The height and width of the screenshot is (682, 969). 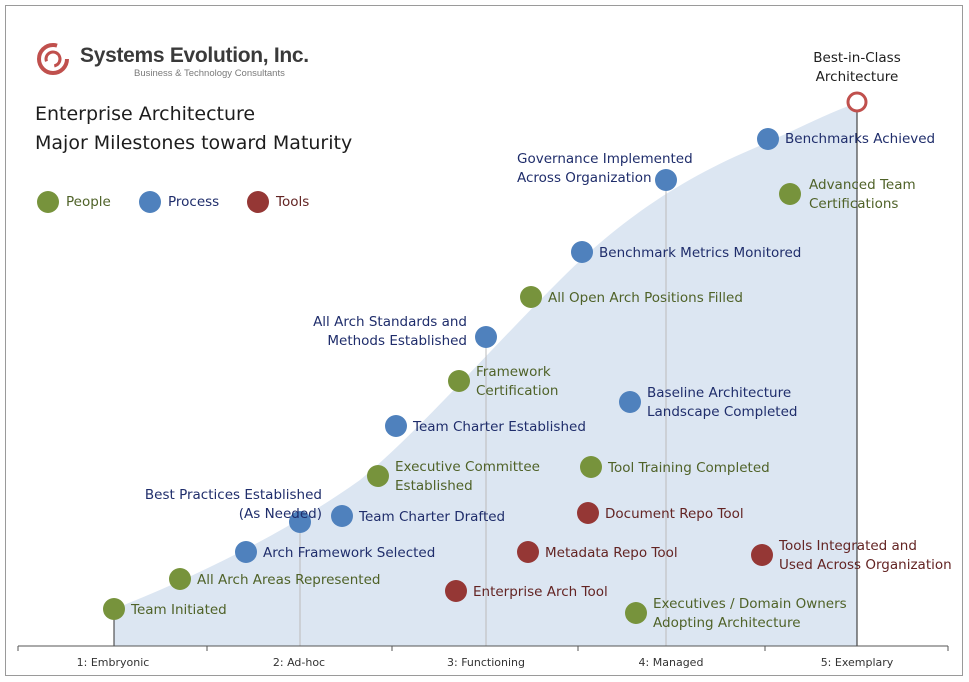 I want to click on milestone-label: Governance Implemented, so click(x=605, y=159).